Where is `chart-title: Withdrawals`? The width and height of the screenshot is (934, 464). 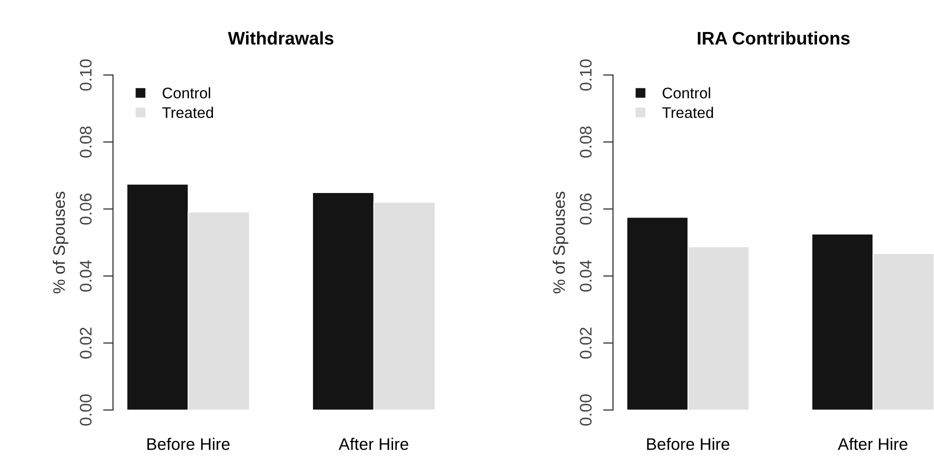 chart-title: Withdrawals is located at coordinates (281, 38).